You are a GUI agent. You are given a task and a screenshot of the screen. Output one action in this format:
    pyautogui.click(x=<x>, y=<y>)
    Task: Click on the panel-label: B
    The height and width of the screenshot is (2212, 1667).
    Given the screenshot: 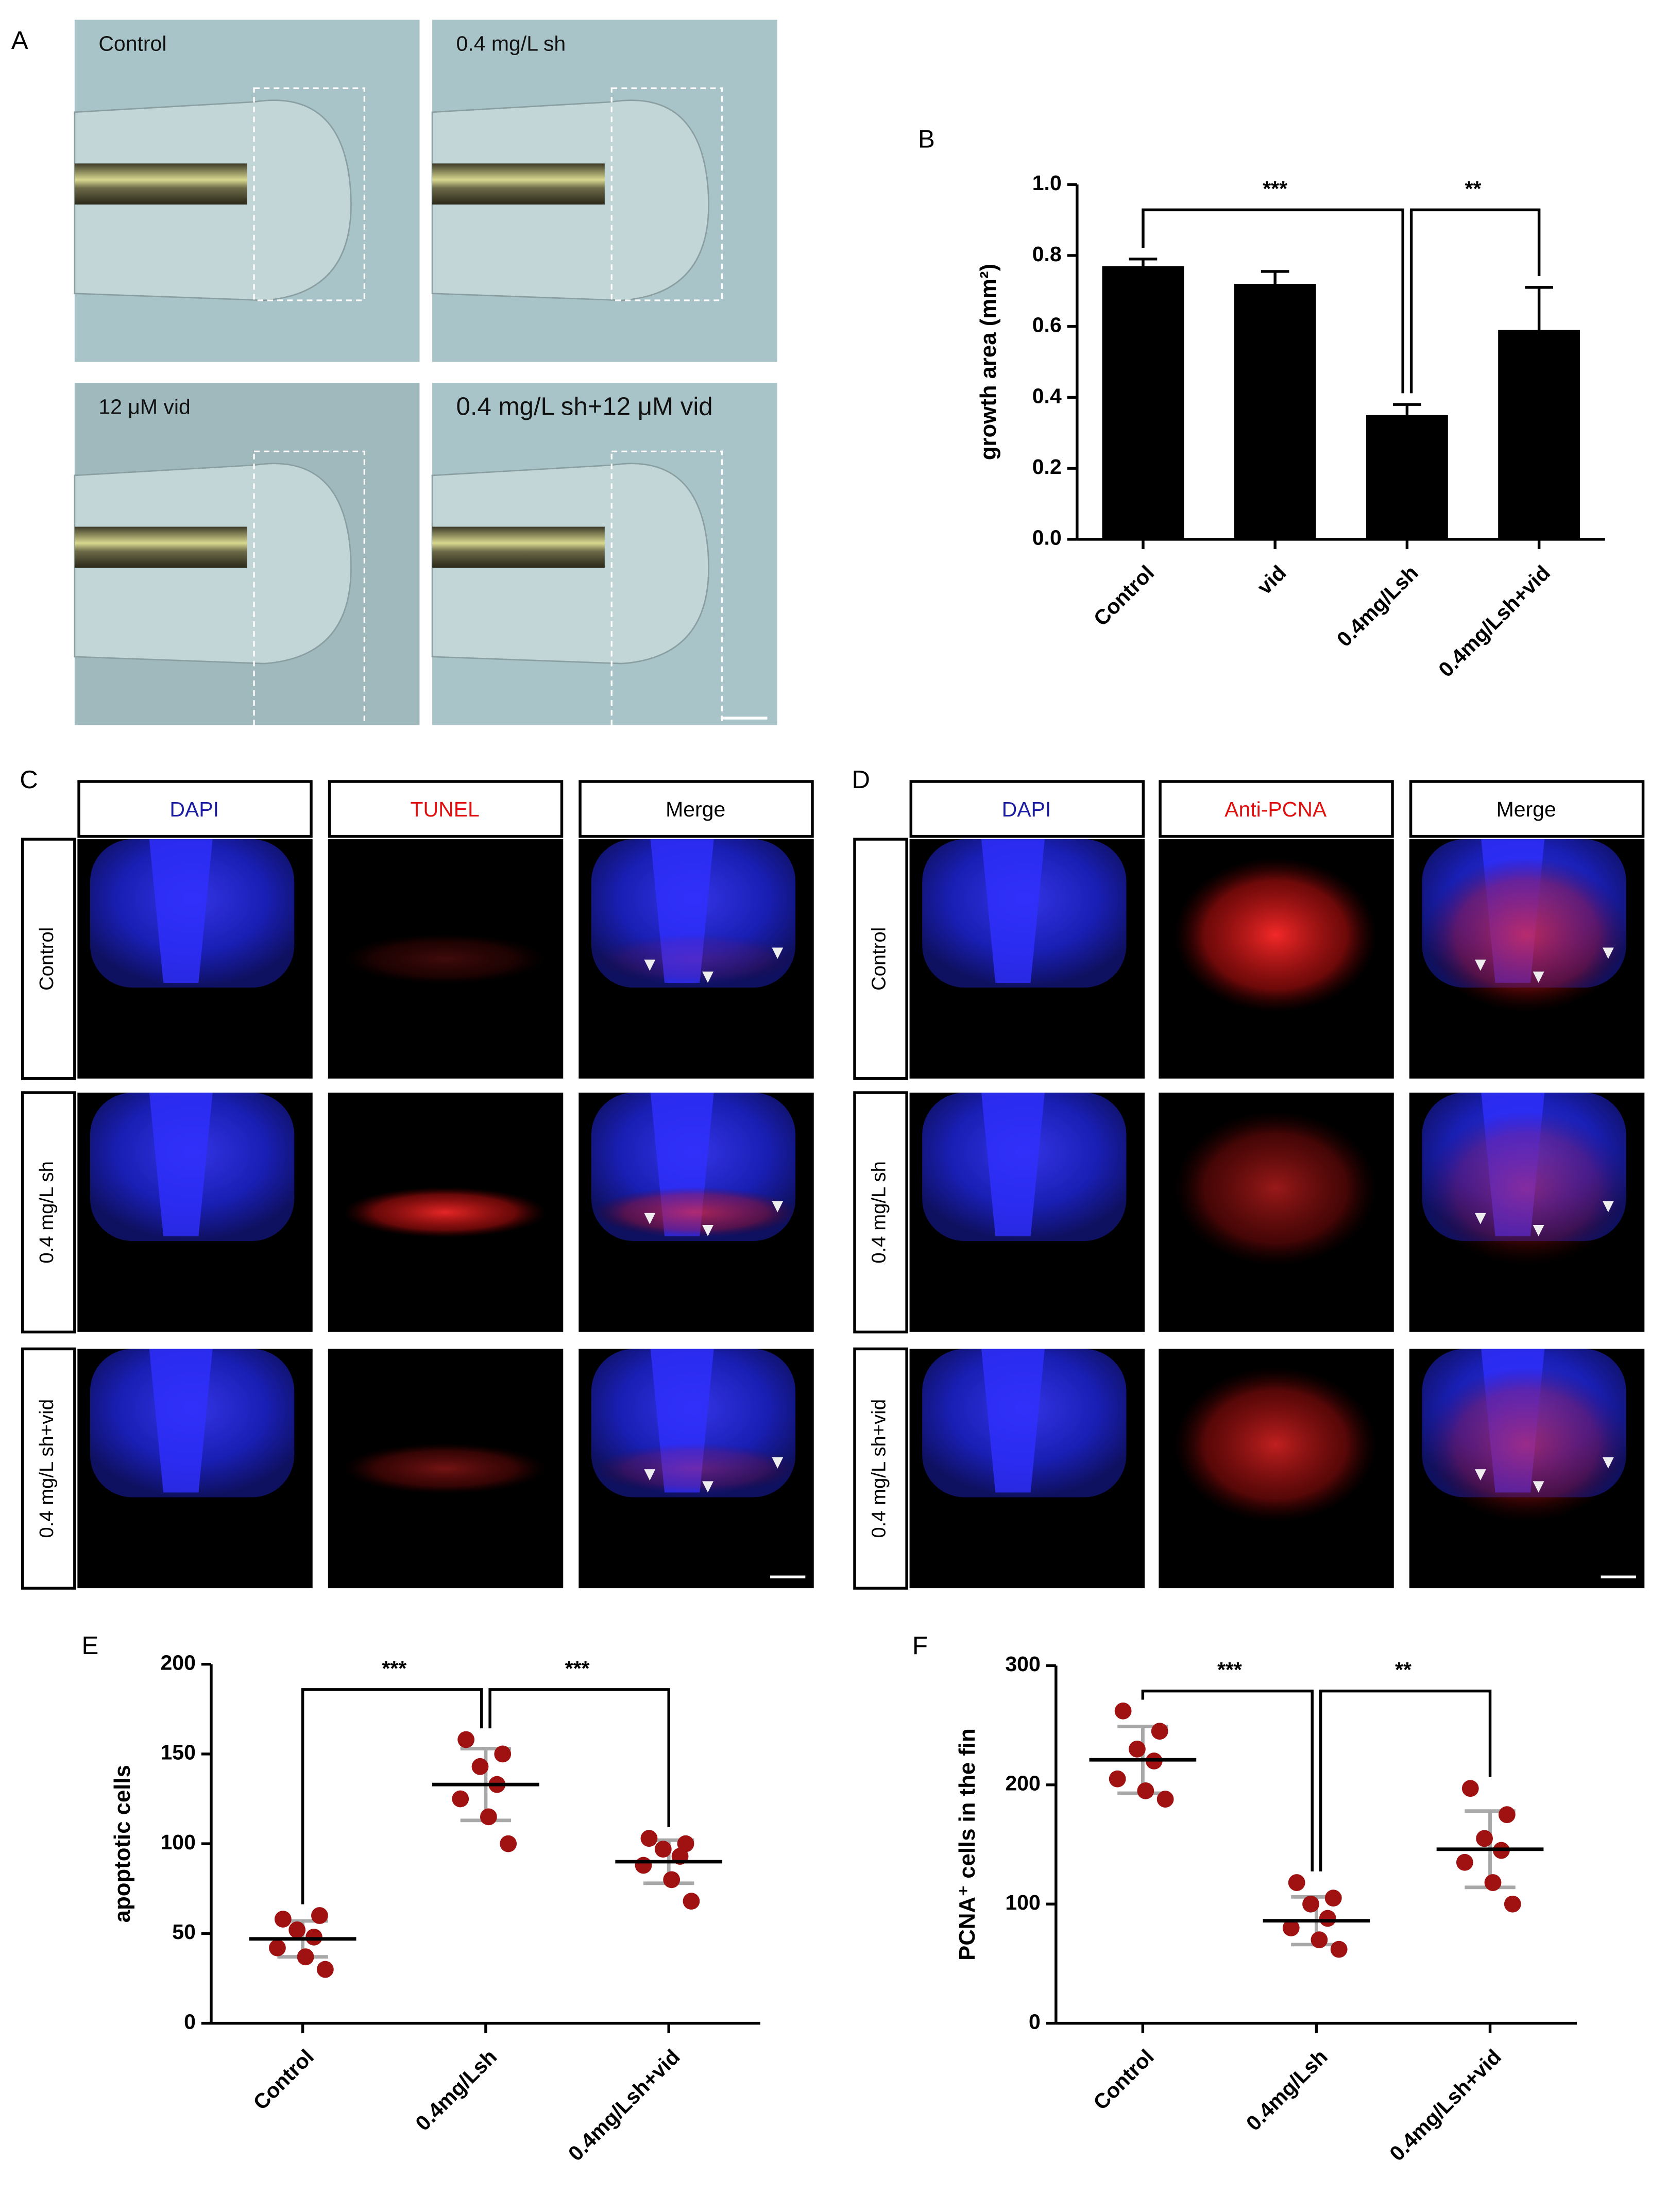 What is the action you would take?
    pyautogui.click(x=926, y=139)
    